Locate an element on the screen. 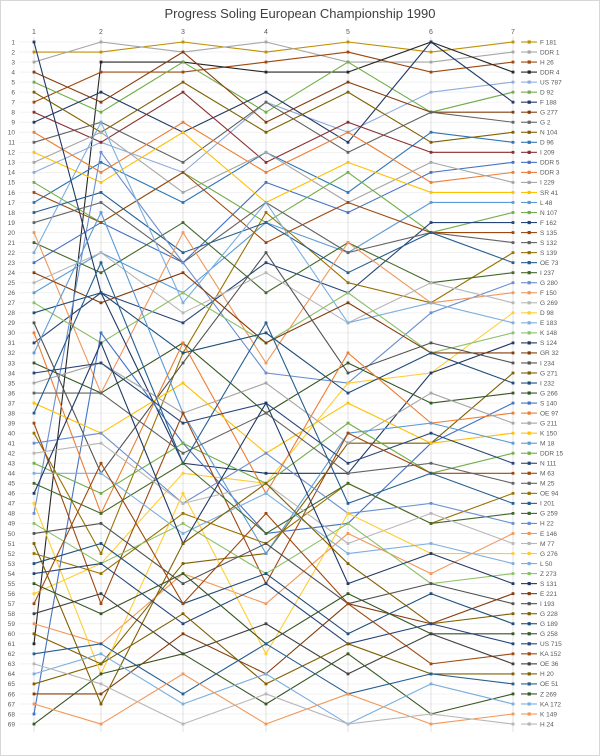 Image resolution: width=600 pixels, height=756 pixels. rank-label: 23 is located at coordinates (12, 263).